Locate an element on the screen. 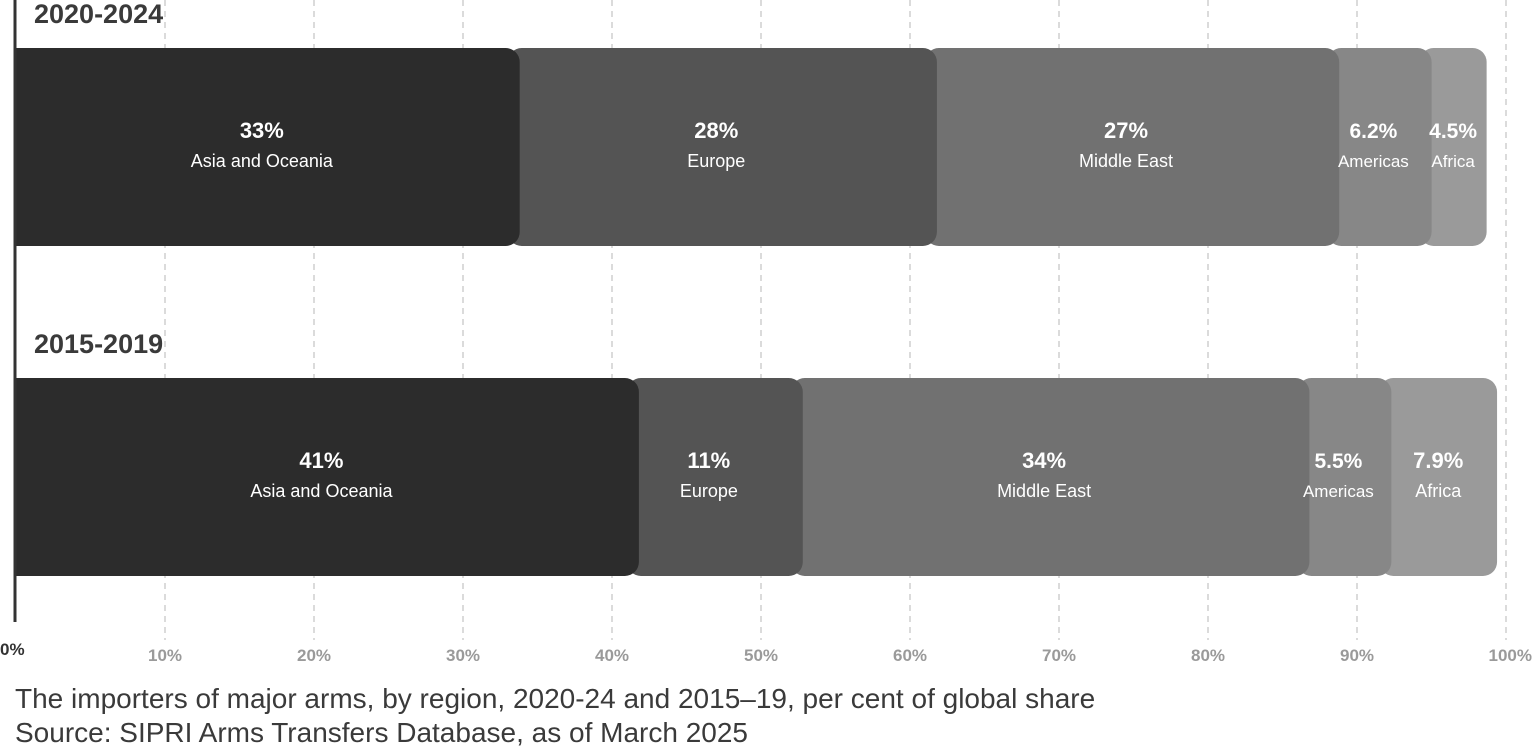 This screenshot has height=750, width=1534. x-tick-label: 60% is located at coordinates (910, 655).